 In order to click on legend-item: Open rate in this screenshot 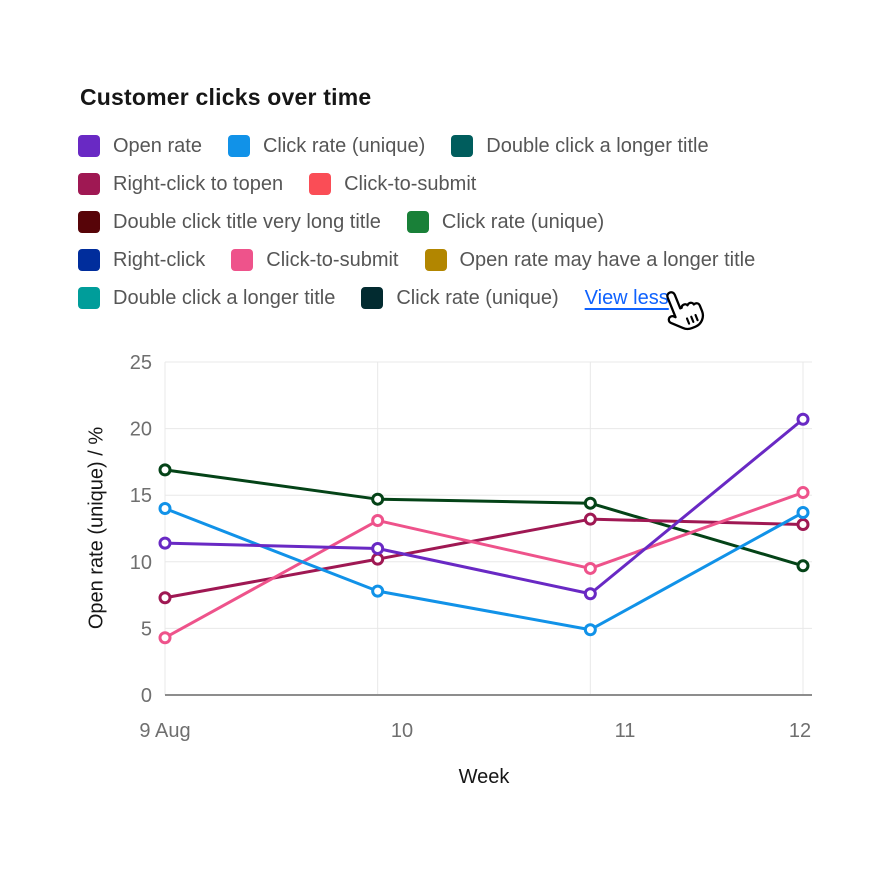, I will do `click(140, 146)`.